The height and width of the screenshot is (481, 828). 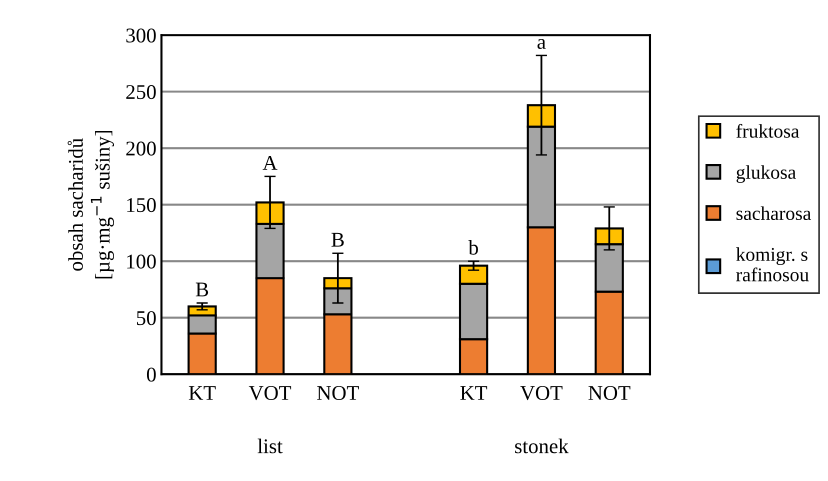 What do you see at coordinates (141, 205) in the screenshot?
I see `y-tick-label: 150` at bounding box center [141, 205].